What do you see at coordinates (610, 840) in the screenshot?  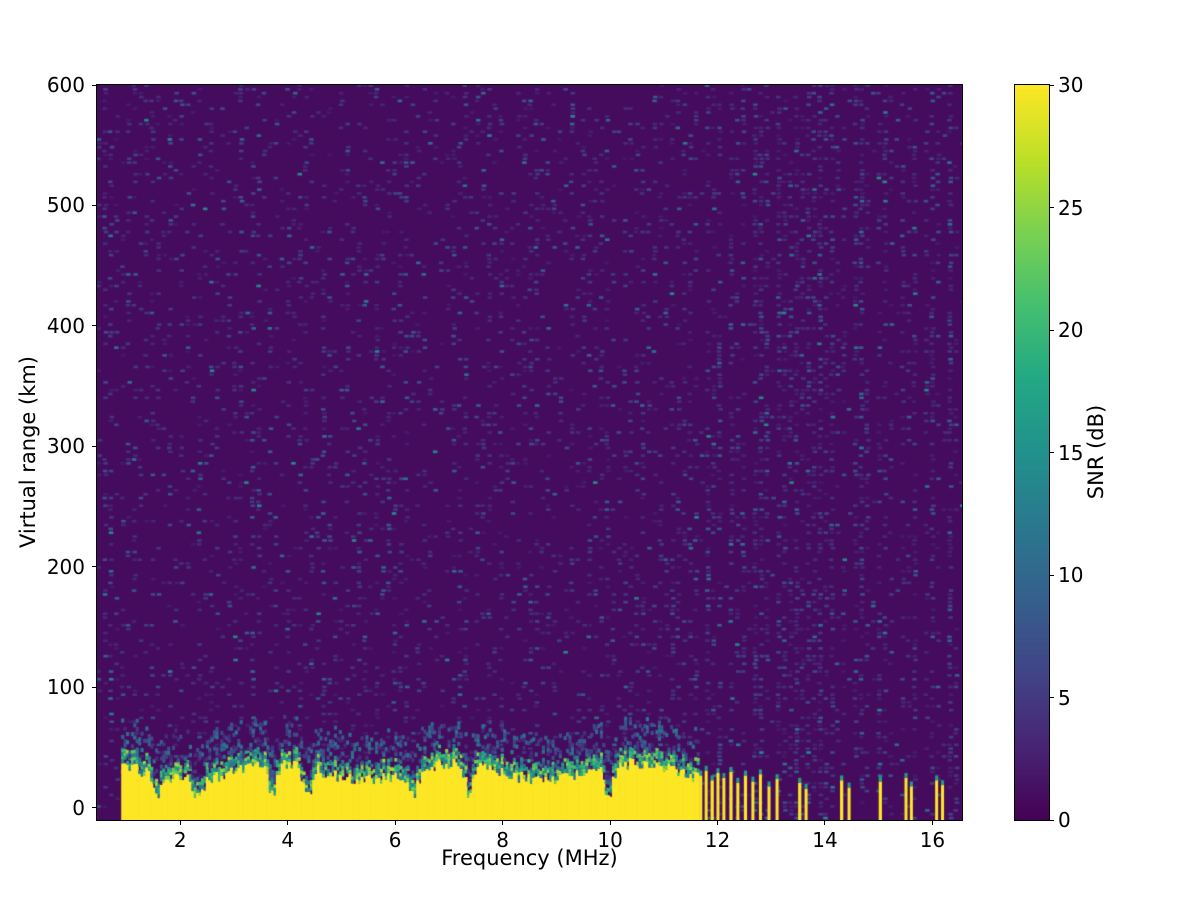 I see `x-tick-label: 10` at bounding box center [610, 840].